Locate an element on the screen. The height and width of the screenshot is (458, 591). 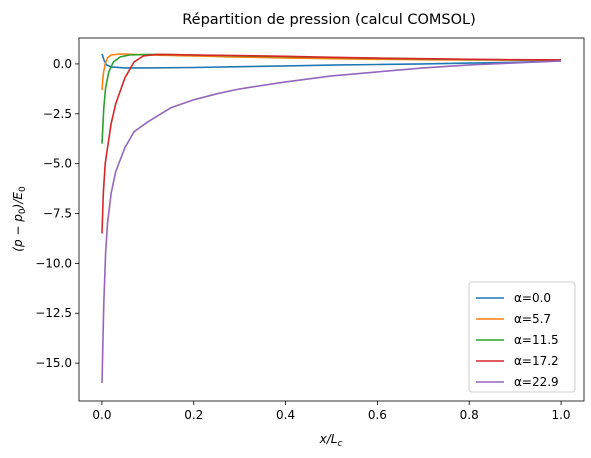
x-tick-label: 0.6 is located at coordinates (377, 415).